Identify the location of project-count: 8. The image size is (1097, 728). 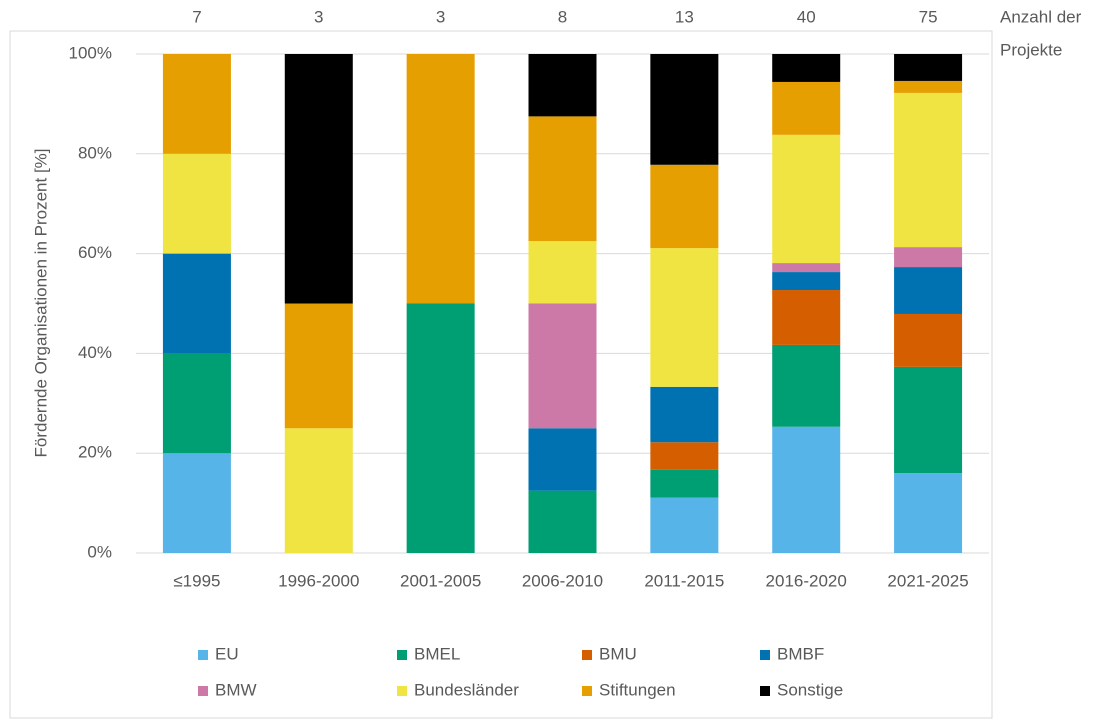
(562, 16).